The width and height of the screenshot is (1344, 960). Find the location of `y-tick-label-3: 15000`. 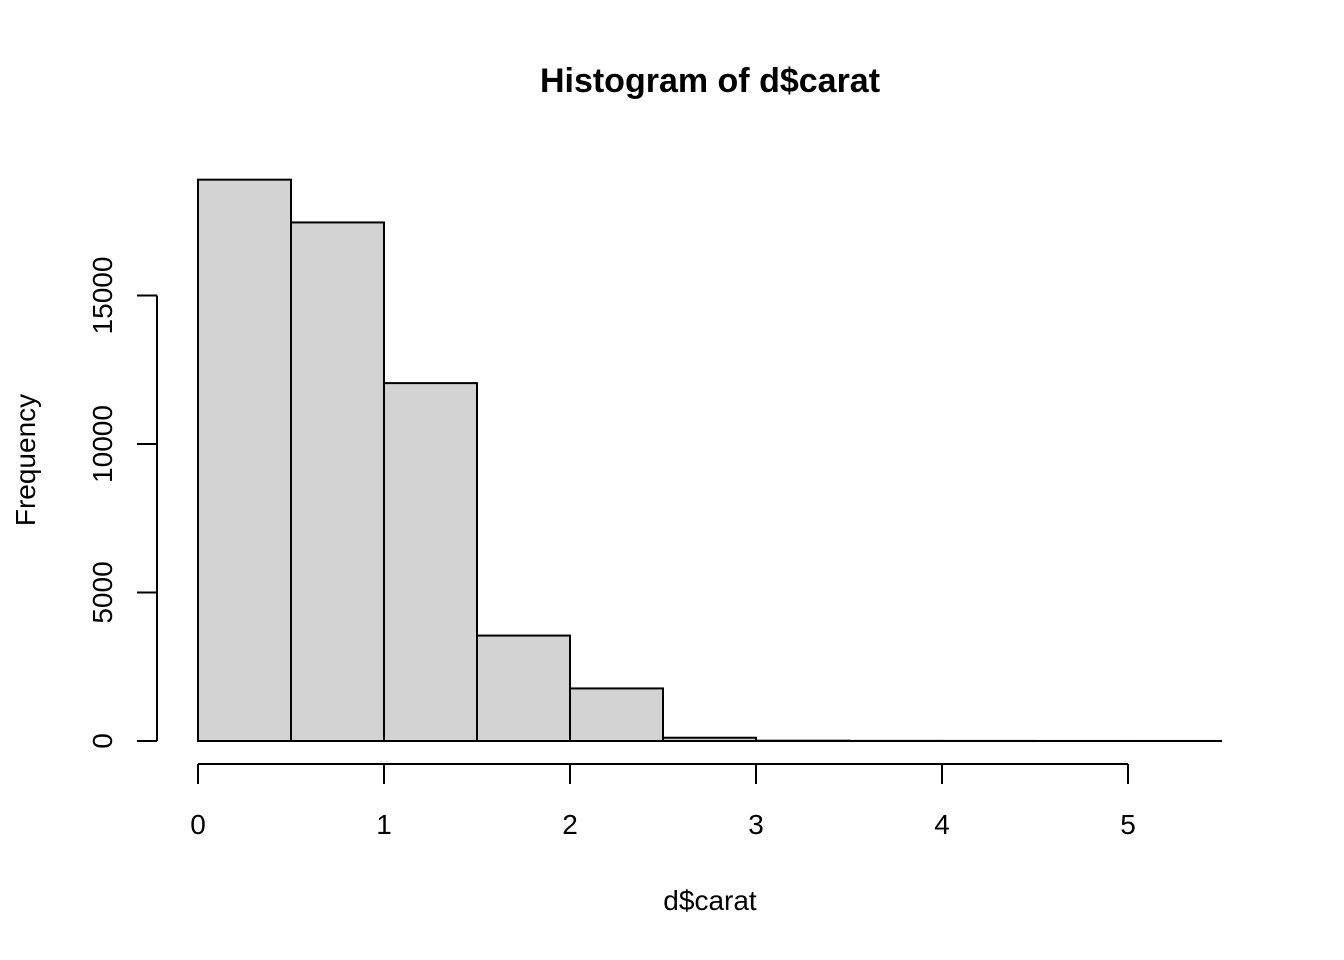

y-tick-label-3: 15000 is located at coordinates (102, 296).